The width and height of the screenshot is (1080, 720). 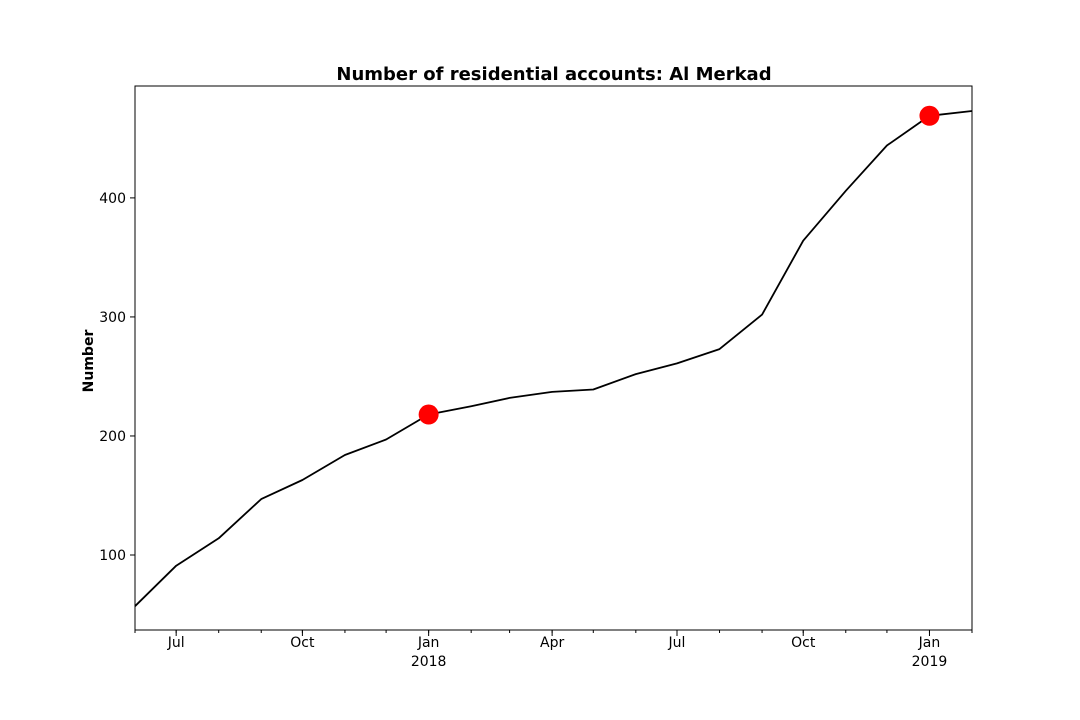 I want to click on y-axis-label: Number, so click(x=89, y=361).